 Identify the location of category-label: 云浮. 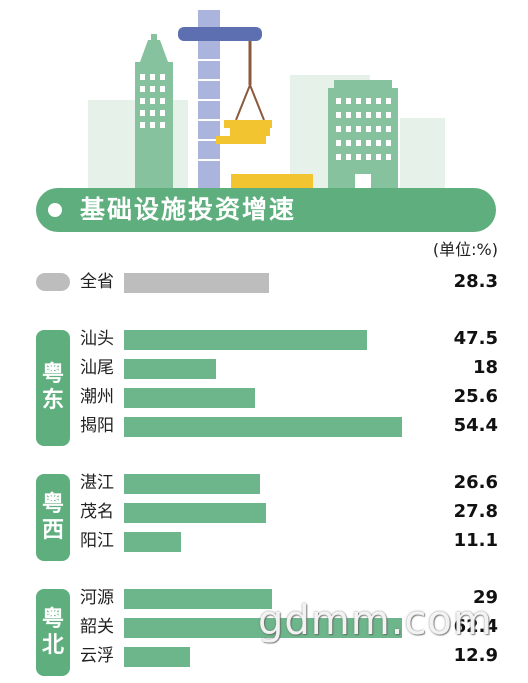
(97, 656).